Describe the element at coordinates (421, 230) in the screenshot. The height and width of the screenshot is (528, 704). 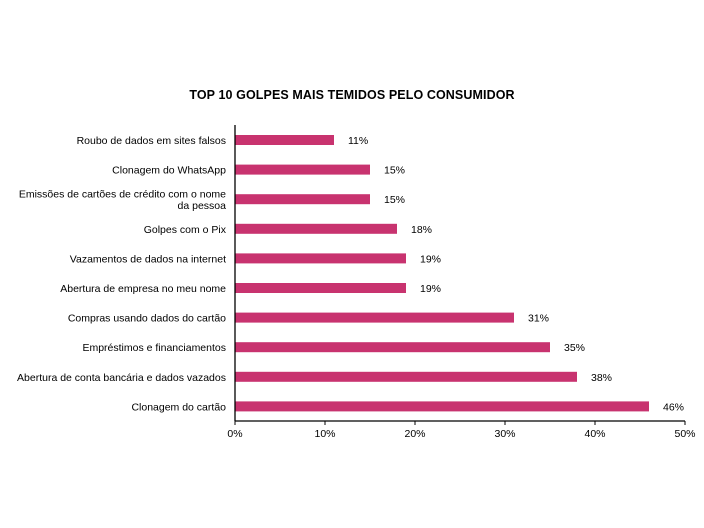
I see `data-label: 18%` at that location.